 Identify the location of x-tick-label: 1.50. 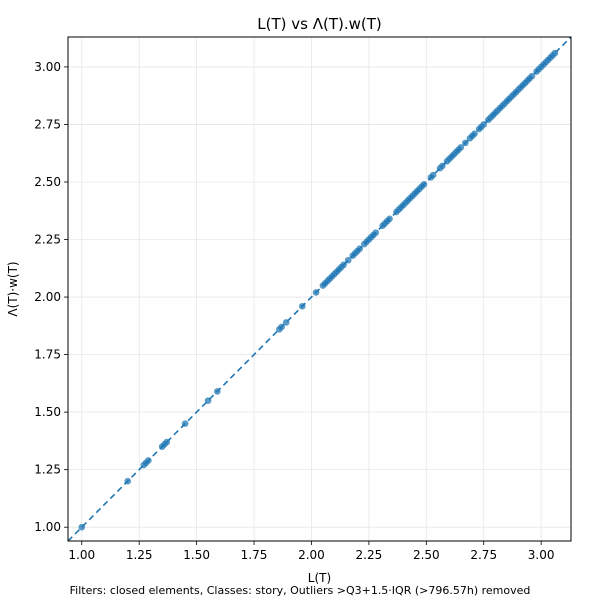
(196, 555).